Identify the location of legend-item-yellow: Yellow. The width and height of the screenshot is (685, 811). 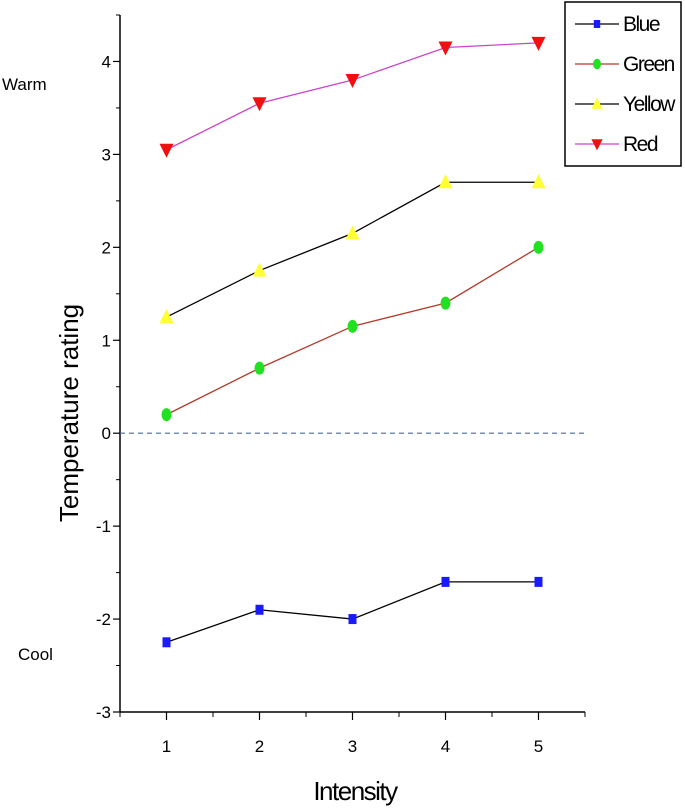
(626, 104).